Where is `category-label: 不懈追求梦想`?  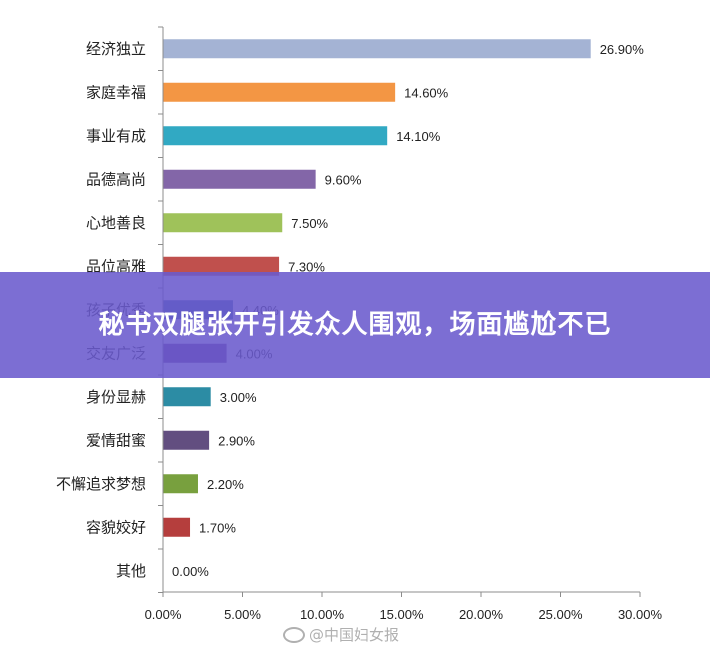 category-label: 不懈追求梦想 is located at coordinates (101, 484).